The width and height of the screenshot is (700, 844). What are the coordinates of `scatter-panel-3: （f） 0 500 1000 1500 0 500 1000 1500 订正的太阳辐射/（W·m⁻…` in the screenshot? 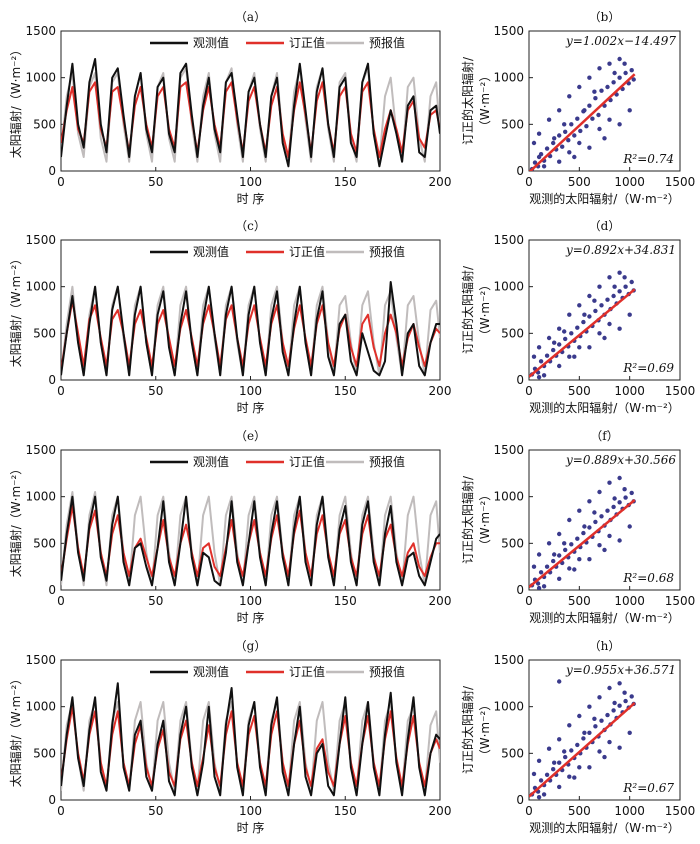 It's located at (577, 527).